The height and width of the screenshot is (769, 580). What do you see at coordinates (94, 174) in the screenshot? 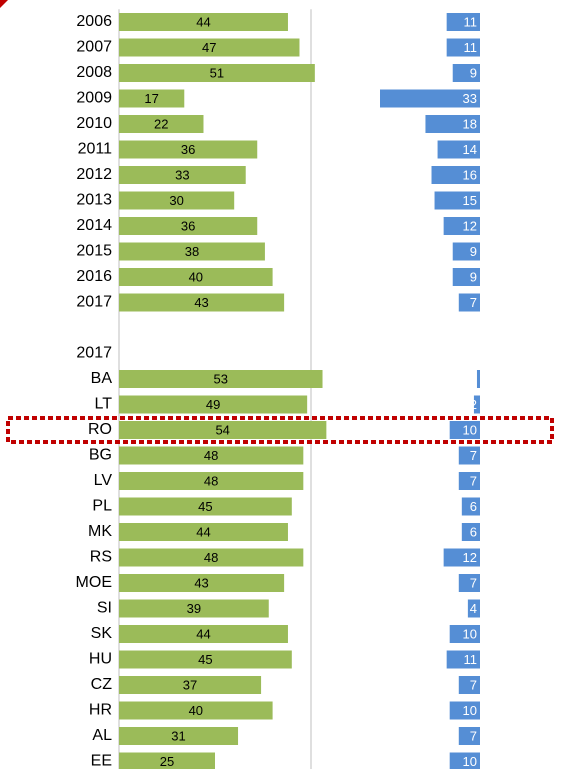
I see `category-label: 2012` at bounding box center [94, 174].